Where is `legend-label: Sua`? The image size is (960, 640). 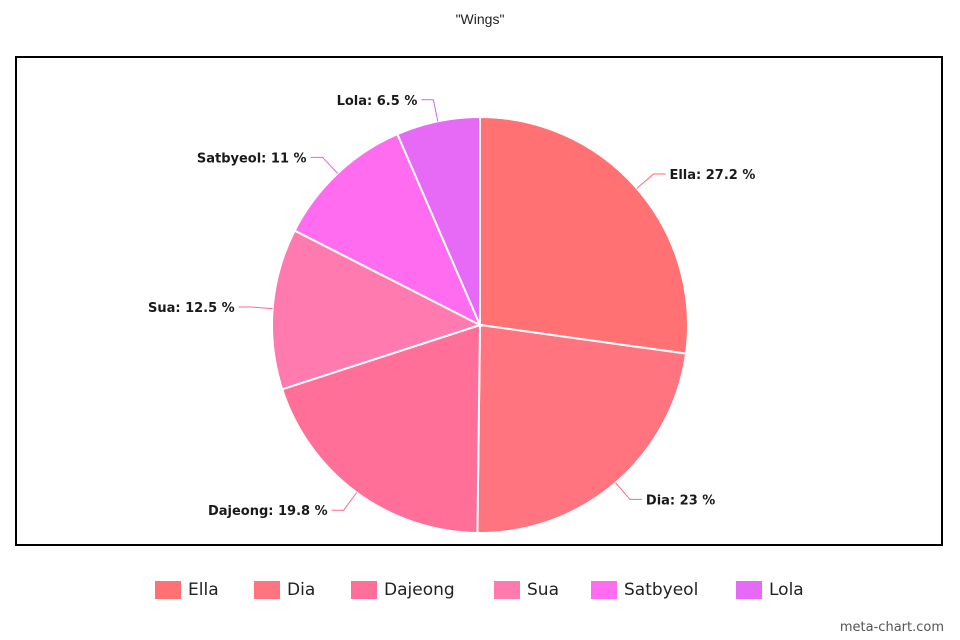 legend-label: Sua is located at coordinates (543, 590).